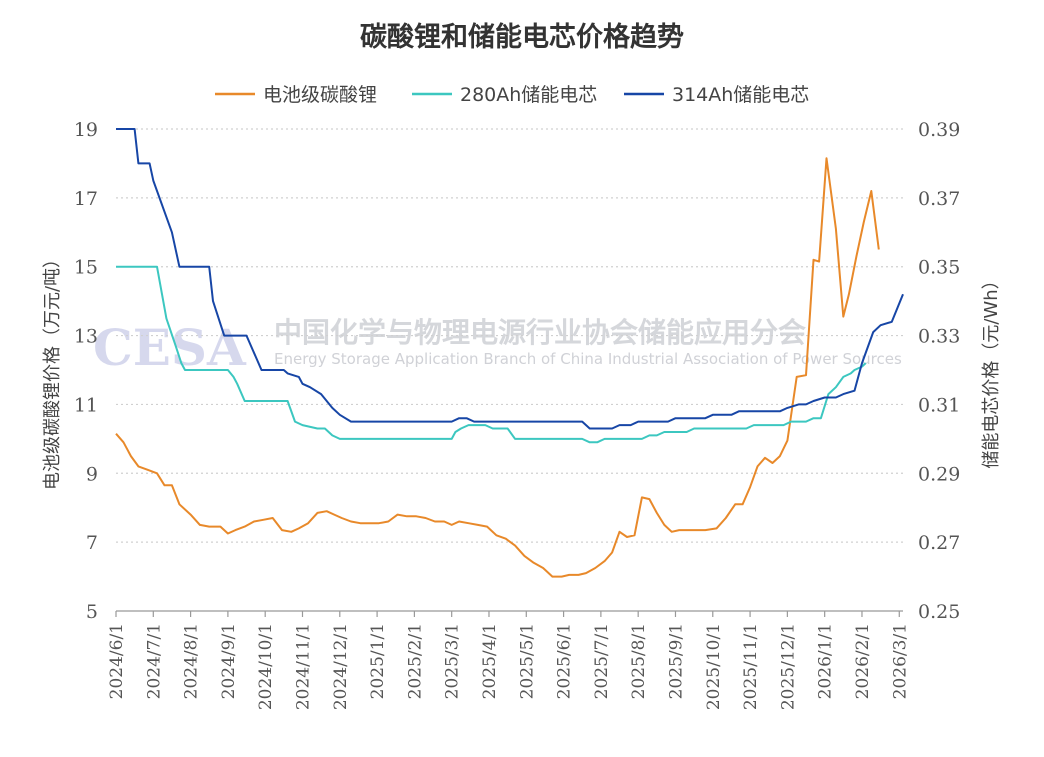 The height and width of the screenshot is (757, 1044). I want to click on x-tick-label: 2025/1/1, so click(378, 661).